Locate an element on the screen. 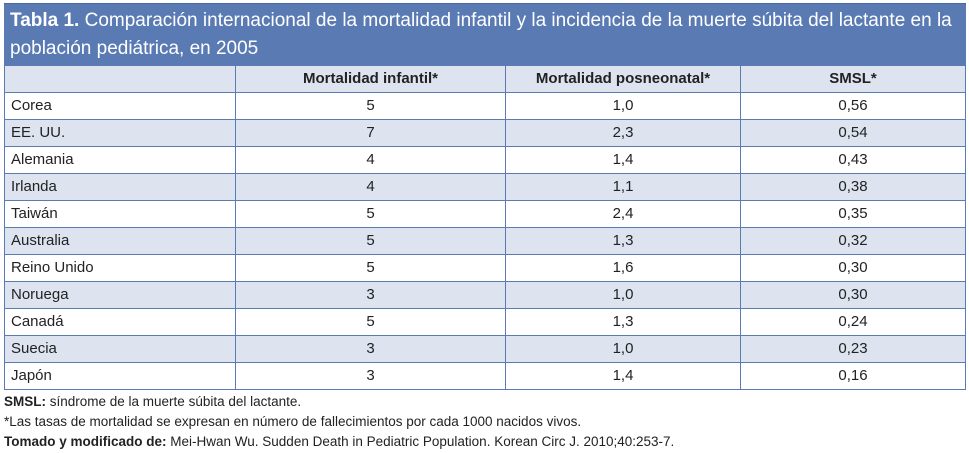  value-cell: 1,6 is located at coordinates (623, 268).